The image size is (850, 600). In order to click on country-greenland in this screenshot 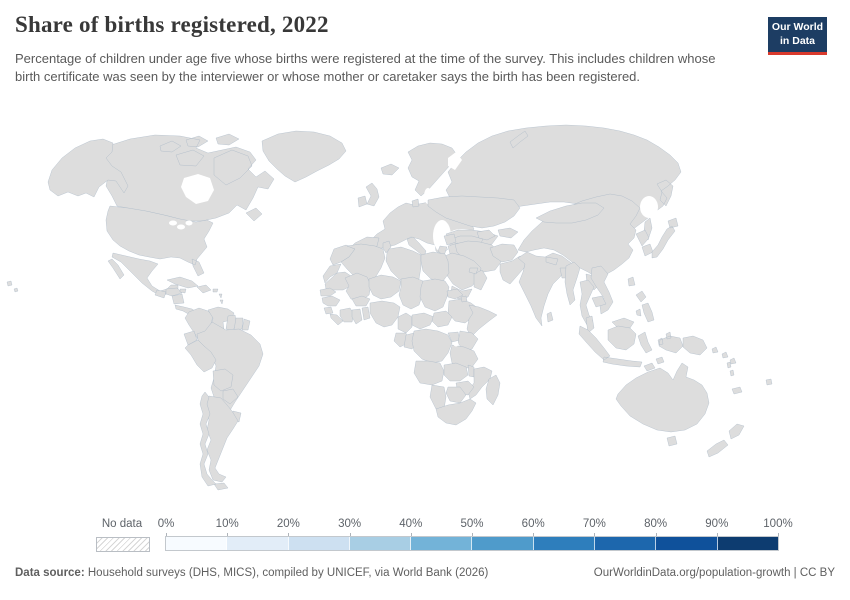, I will do `click(304, 156)`.